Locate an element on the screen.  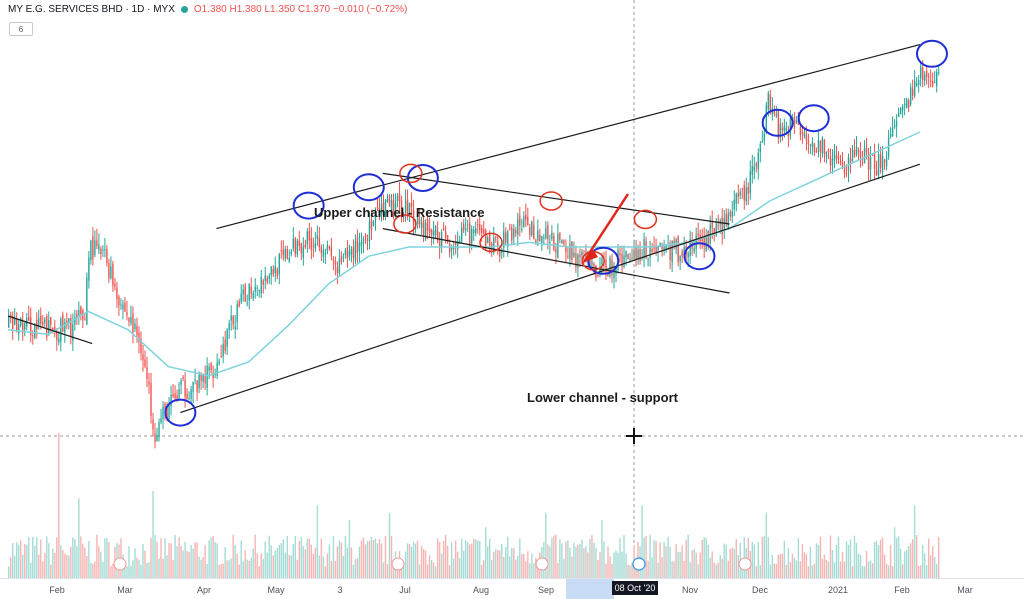
x-tick-mar-2021: Mar is located at coordinates (965, 590).